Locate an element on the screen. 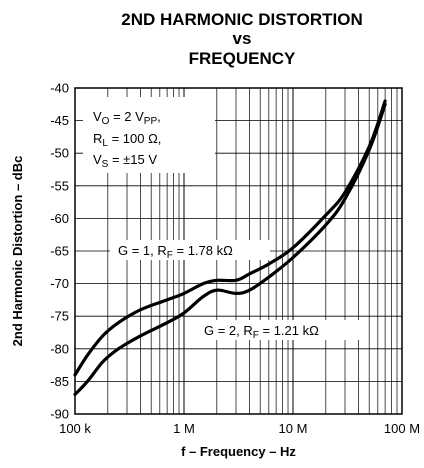 The height and width of the screenshot is (468, 424). series-label-2: G = 2, RF = 1.21 kΩ is located at coordinates (261, 332).